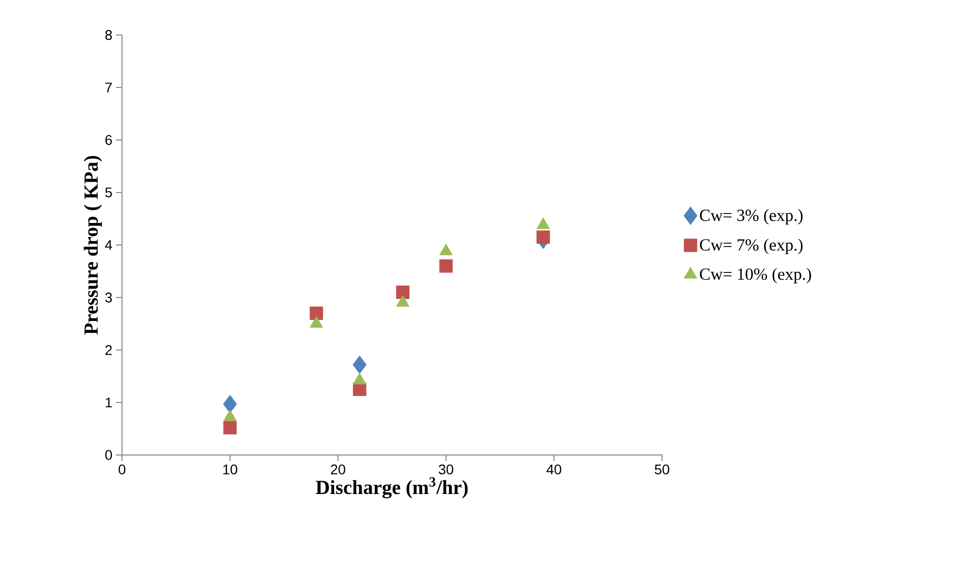 Image resolution: width=956 pixels, height=579 pixels. What do you see at coordinates (751, 246) in the screenshot?
I see `legend-label: Cw= 7% (exp.)` at bounding box center [751, 246].